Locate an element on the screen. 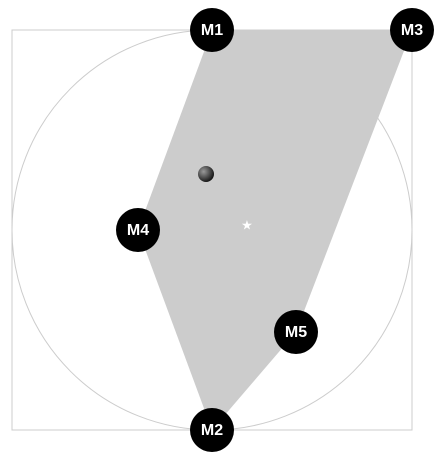  marker-m5-circle is located at coordinates (296, 332).